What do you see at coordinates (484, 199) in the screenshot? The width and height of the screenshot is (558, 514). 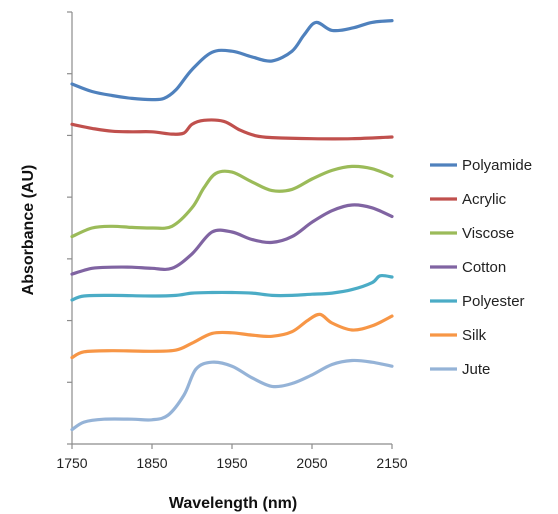 I see `legend-label-acrylic: Acrylic` at bounding box center [484, 199].